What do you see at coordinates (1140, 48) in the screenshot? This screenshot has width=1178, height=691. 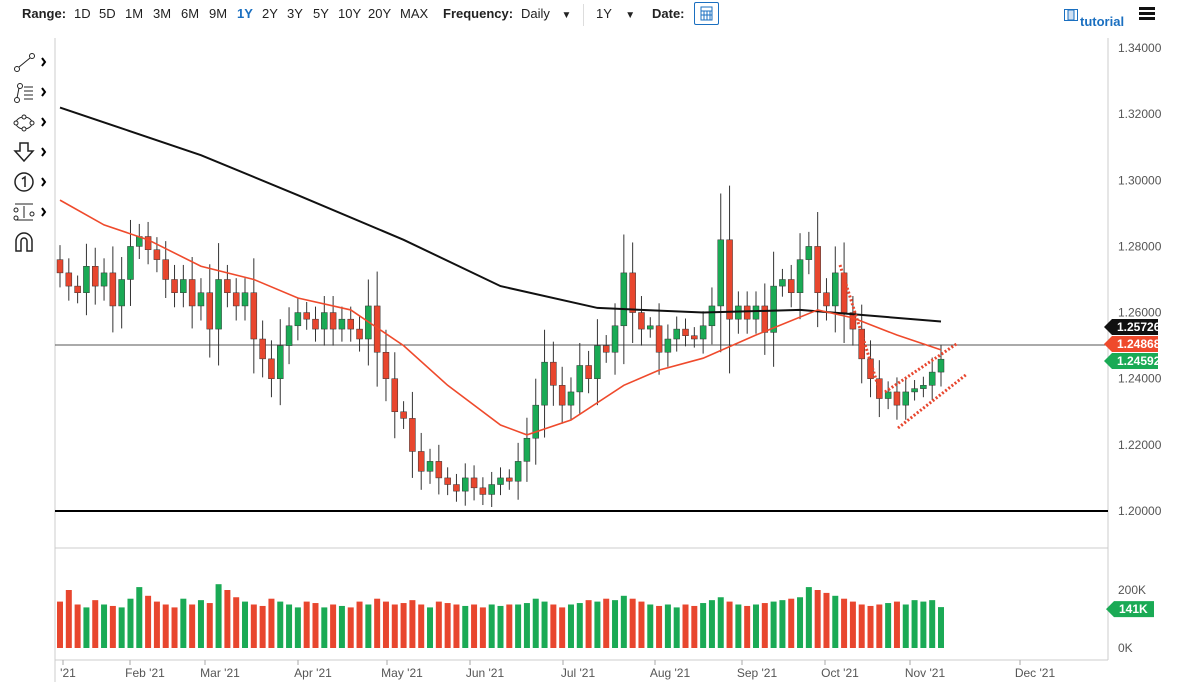 I see `price-tick: 1.34000` at bounding box center [1140, 48].